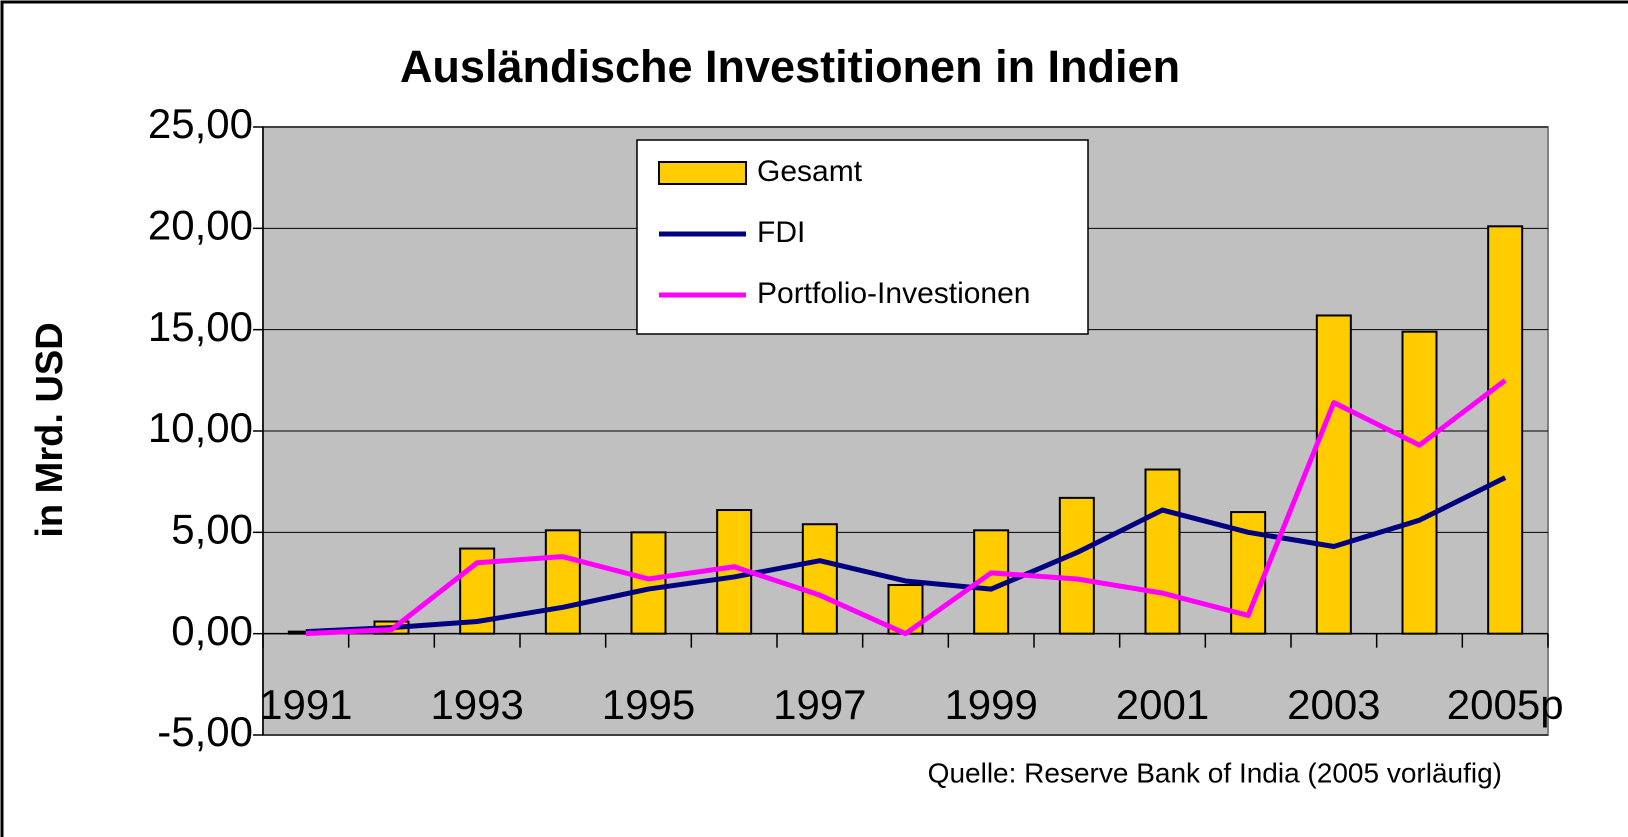 The image size is (1628, 837). I want to click on legend-swatch, so click(702, 173).